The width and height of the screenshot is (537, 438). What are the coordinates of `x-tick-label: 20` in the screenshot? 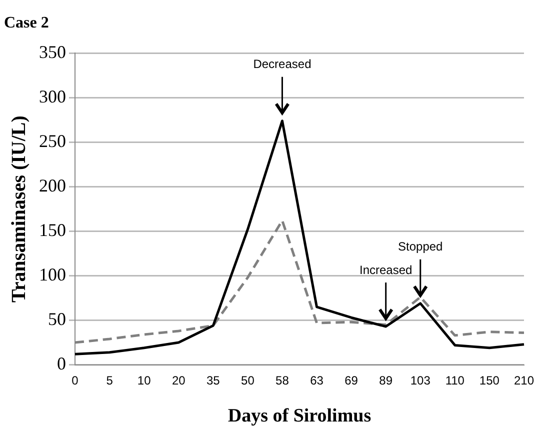 It's located at (179, 380).